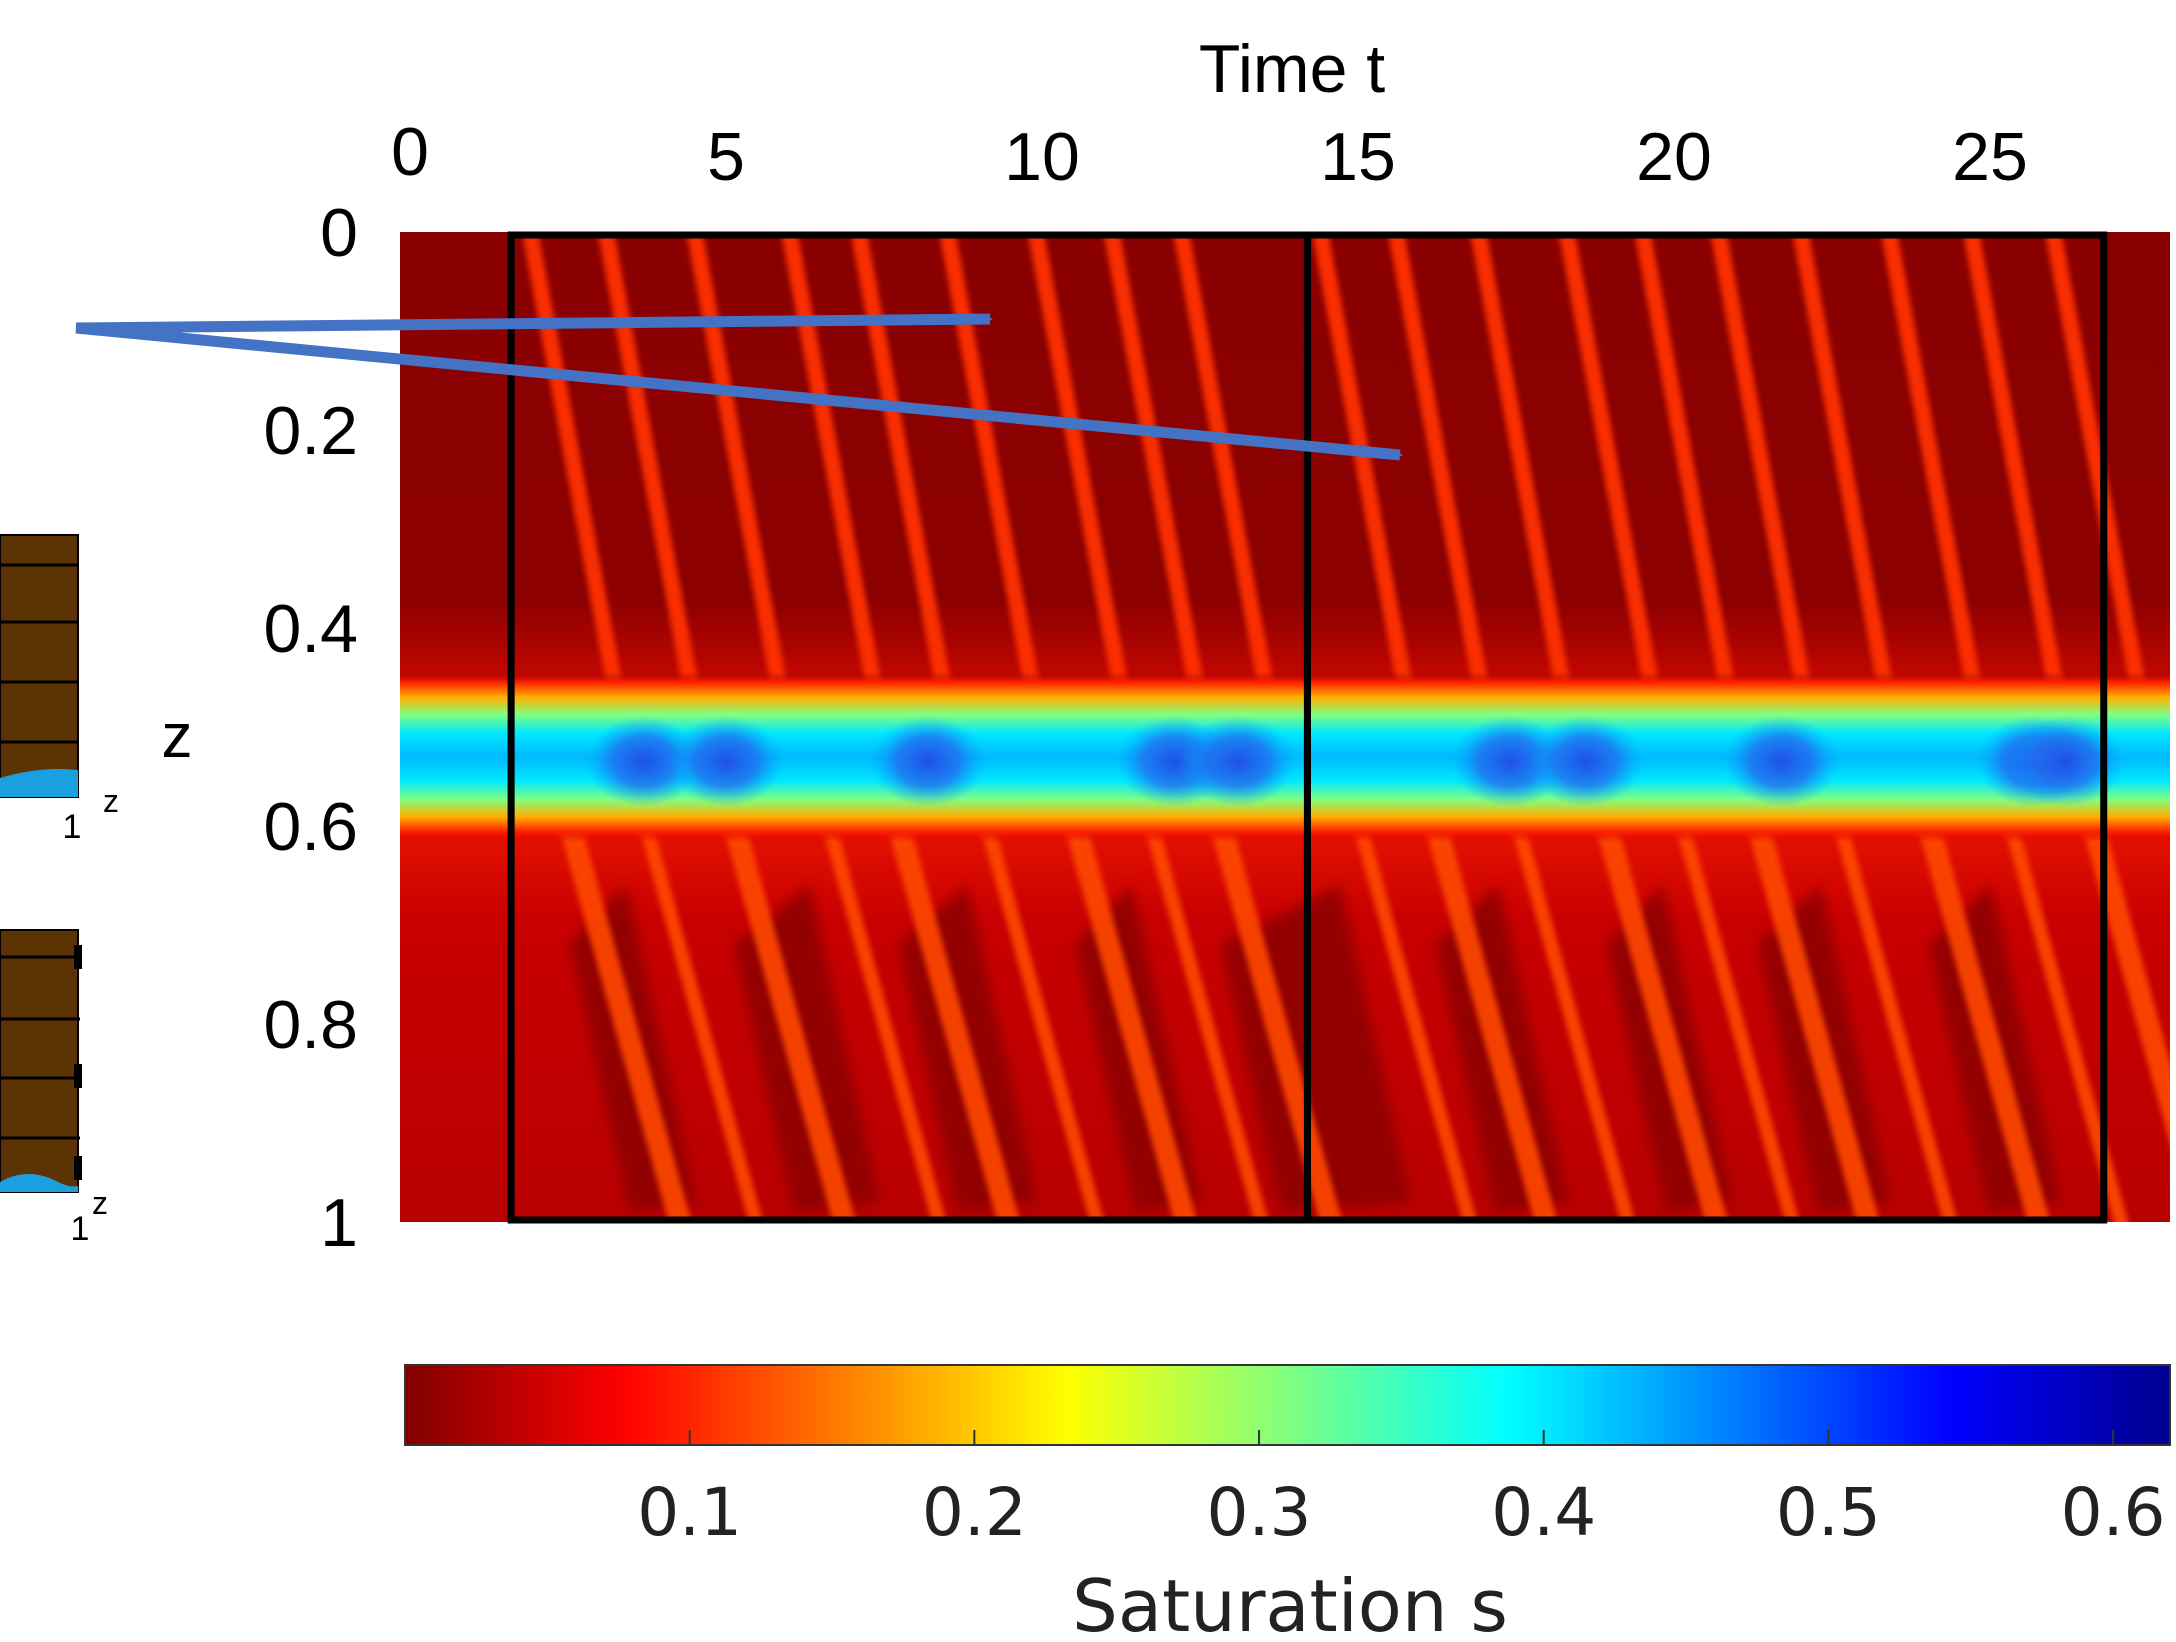 Image resolution: width=2176 pixels, height=1642 pixels. Describe the element at coordinates (1354, 761) in the screenshot. I see `high-saturation-blobs` at that location.